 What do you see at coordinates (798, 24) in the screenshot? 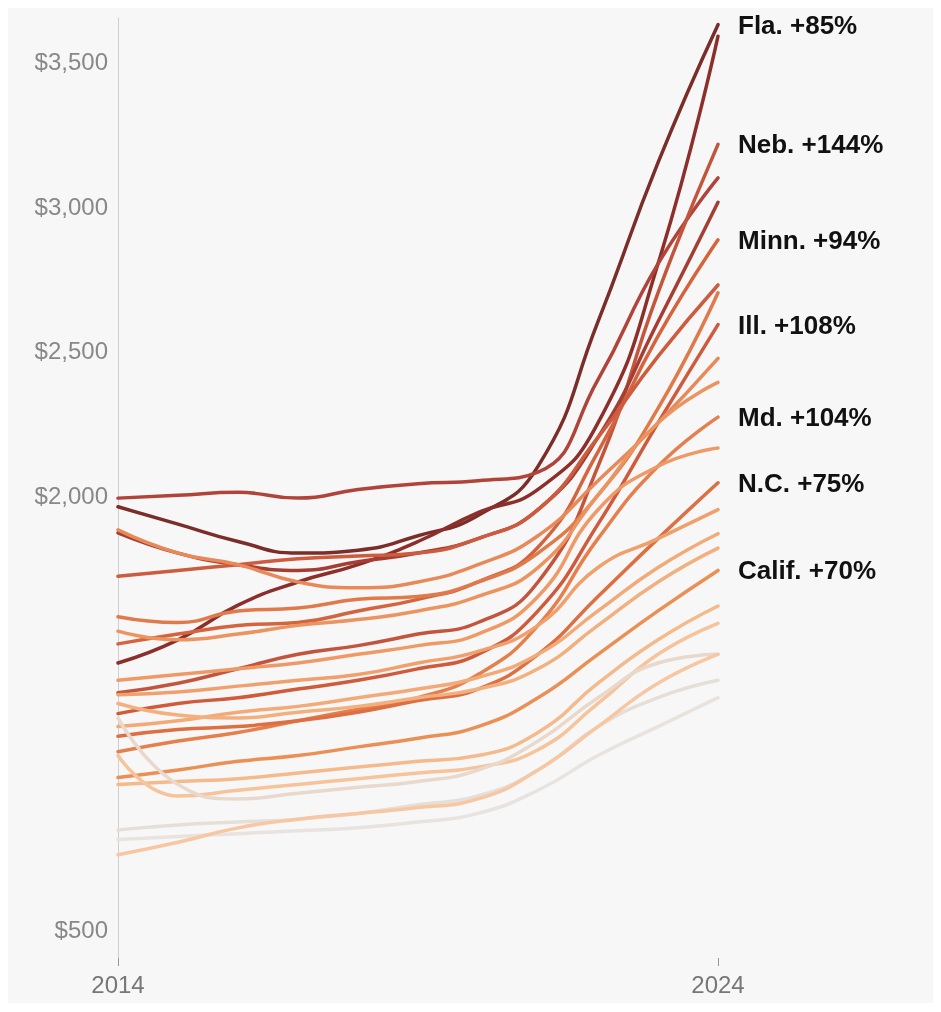
I see `series-label: Fla. +85%` at bounding box center [798, 24].